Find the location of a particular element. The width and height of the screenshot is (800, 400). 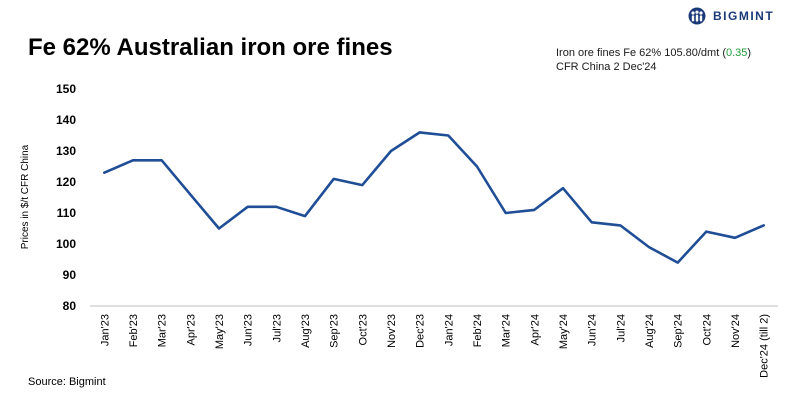

price-info-prefix: Iron ore fines Fe 62% 105.80/dmt ( is located at coordinates (641, 53).